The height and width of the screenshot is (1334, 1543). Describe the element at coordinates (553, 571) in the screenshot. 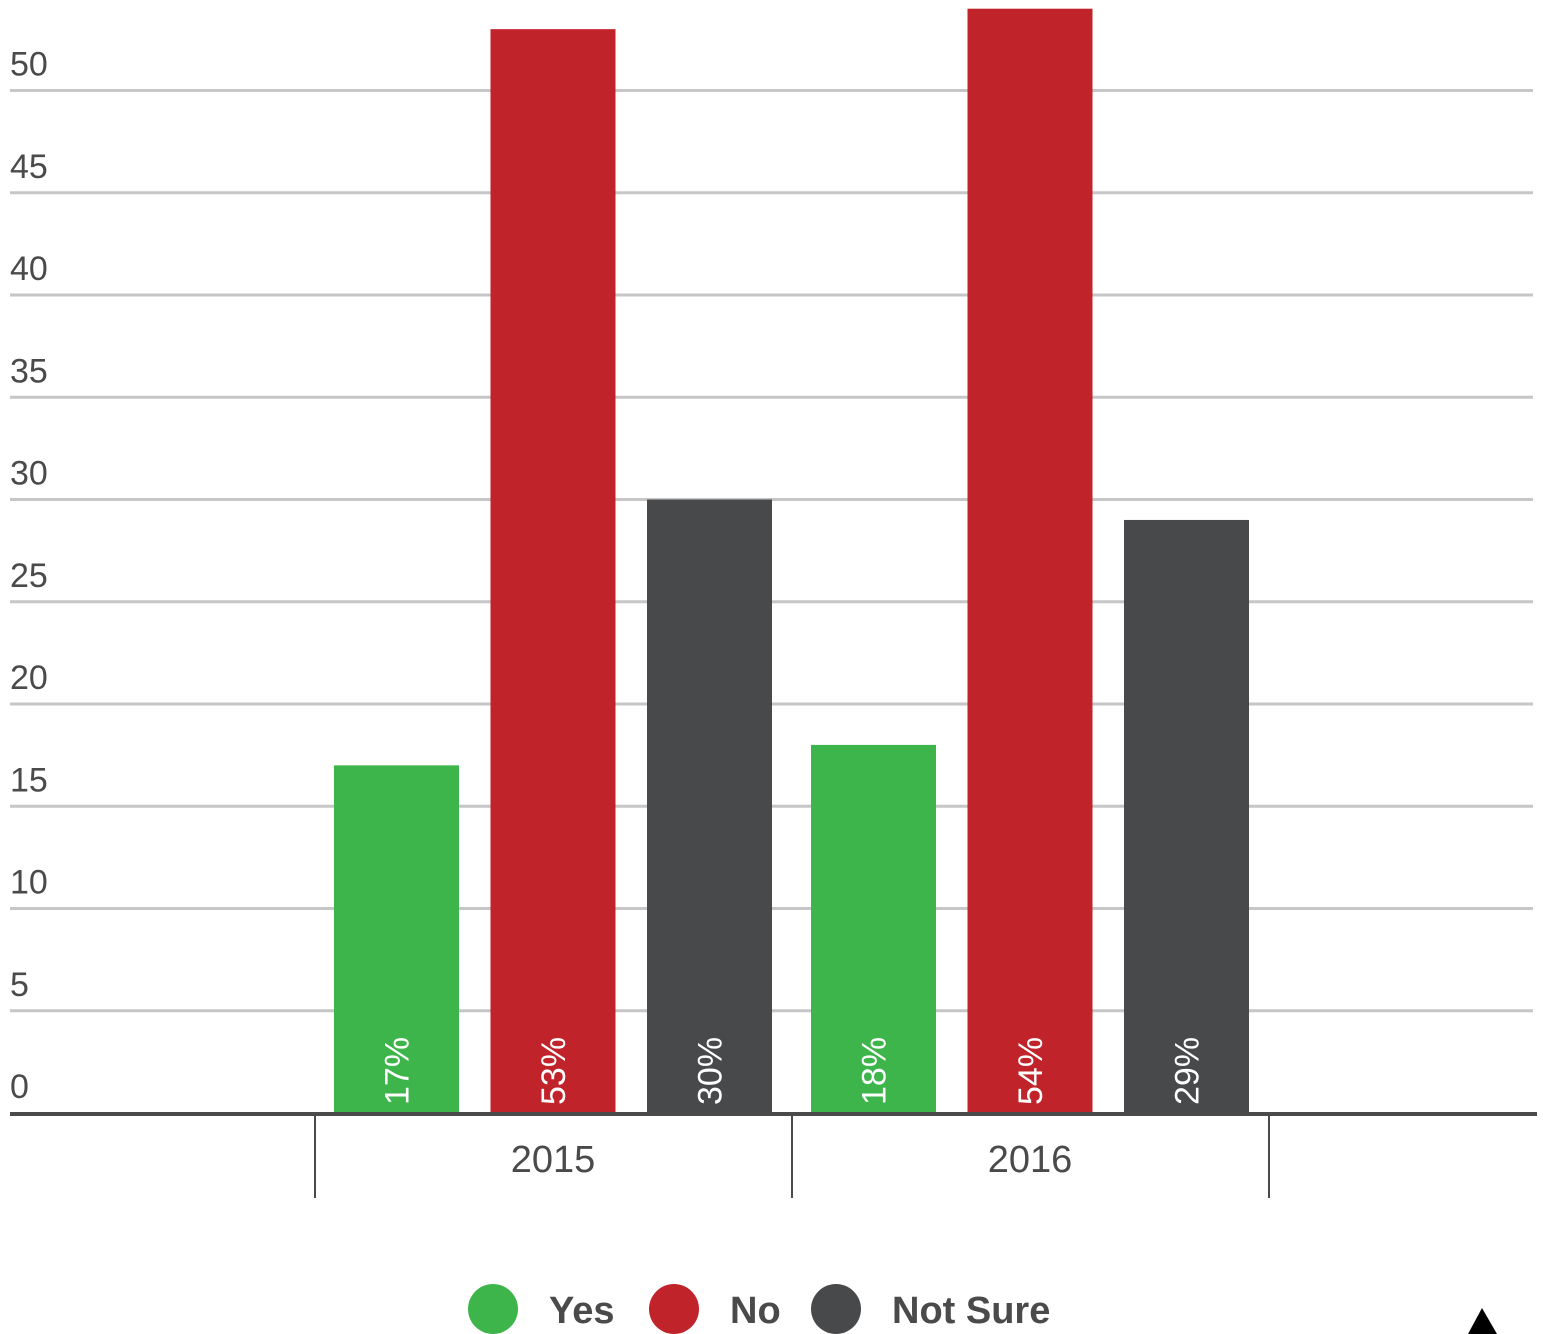

I see `bar-no-2015` at that location.